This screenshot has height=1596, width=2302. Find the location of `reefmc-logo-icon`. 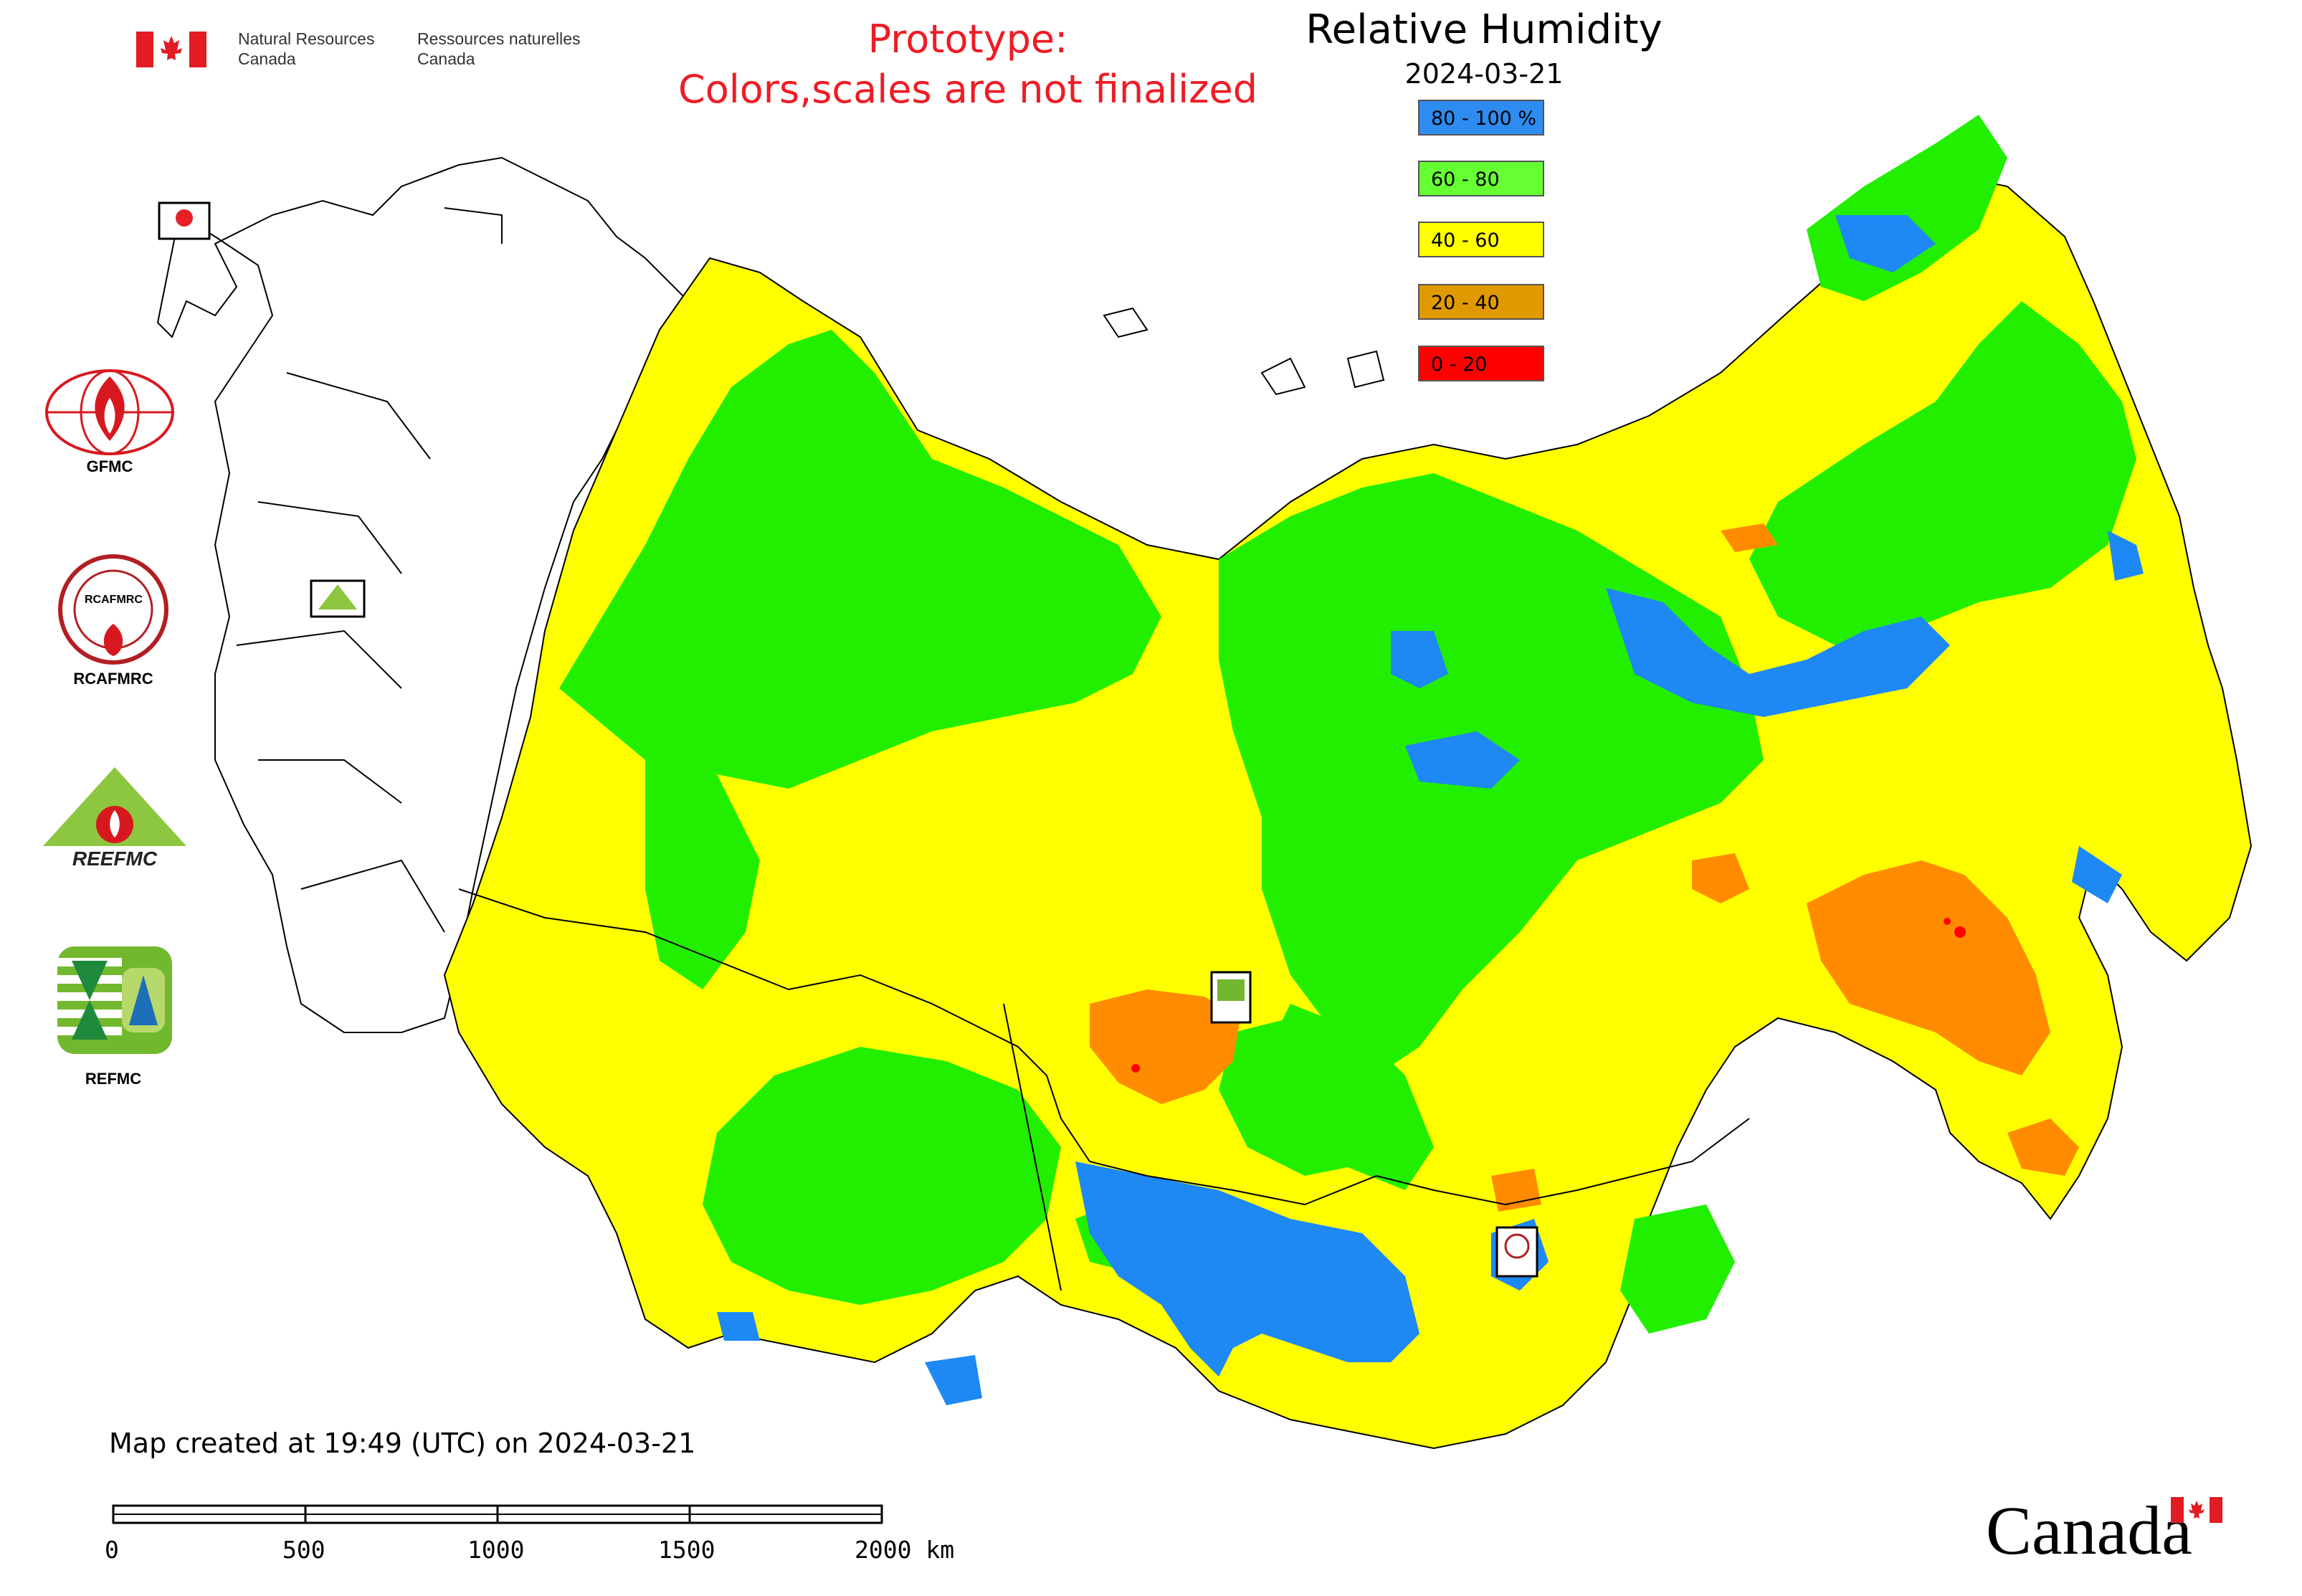

reefmc-logo-icon is located at coordinates (114, 806).